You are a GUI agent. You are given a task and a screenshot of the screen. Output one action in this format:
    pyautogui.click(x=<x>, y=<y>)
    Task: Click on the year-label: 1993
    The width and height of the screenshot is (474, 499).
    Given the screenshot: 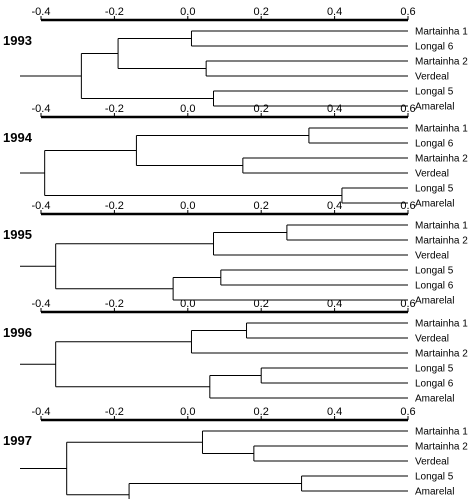 What is the action you would take?
    pyautogui.click(x=17, y=40)
    